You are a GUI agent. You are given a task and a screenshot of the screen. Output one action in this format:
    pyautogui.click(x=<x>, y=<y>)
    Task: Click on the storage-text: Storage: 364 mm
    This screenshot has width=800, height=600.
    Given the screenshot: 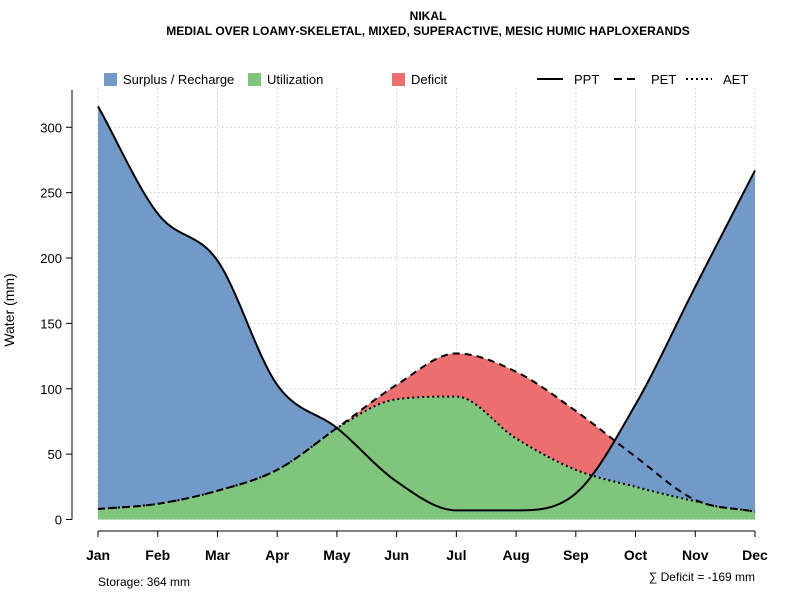 What is the action you would take?
    pyautogui.click(x=144, y=582)
    